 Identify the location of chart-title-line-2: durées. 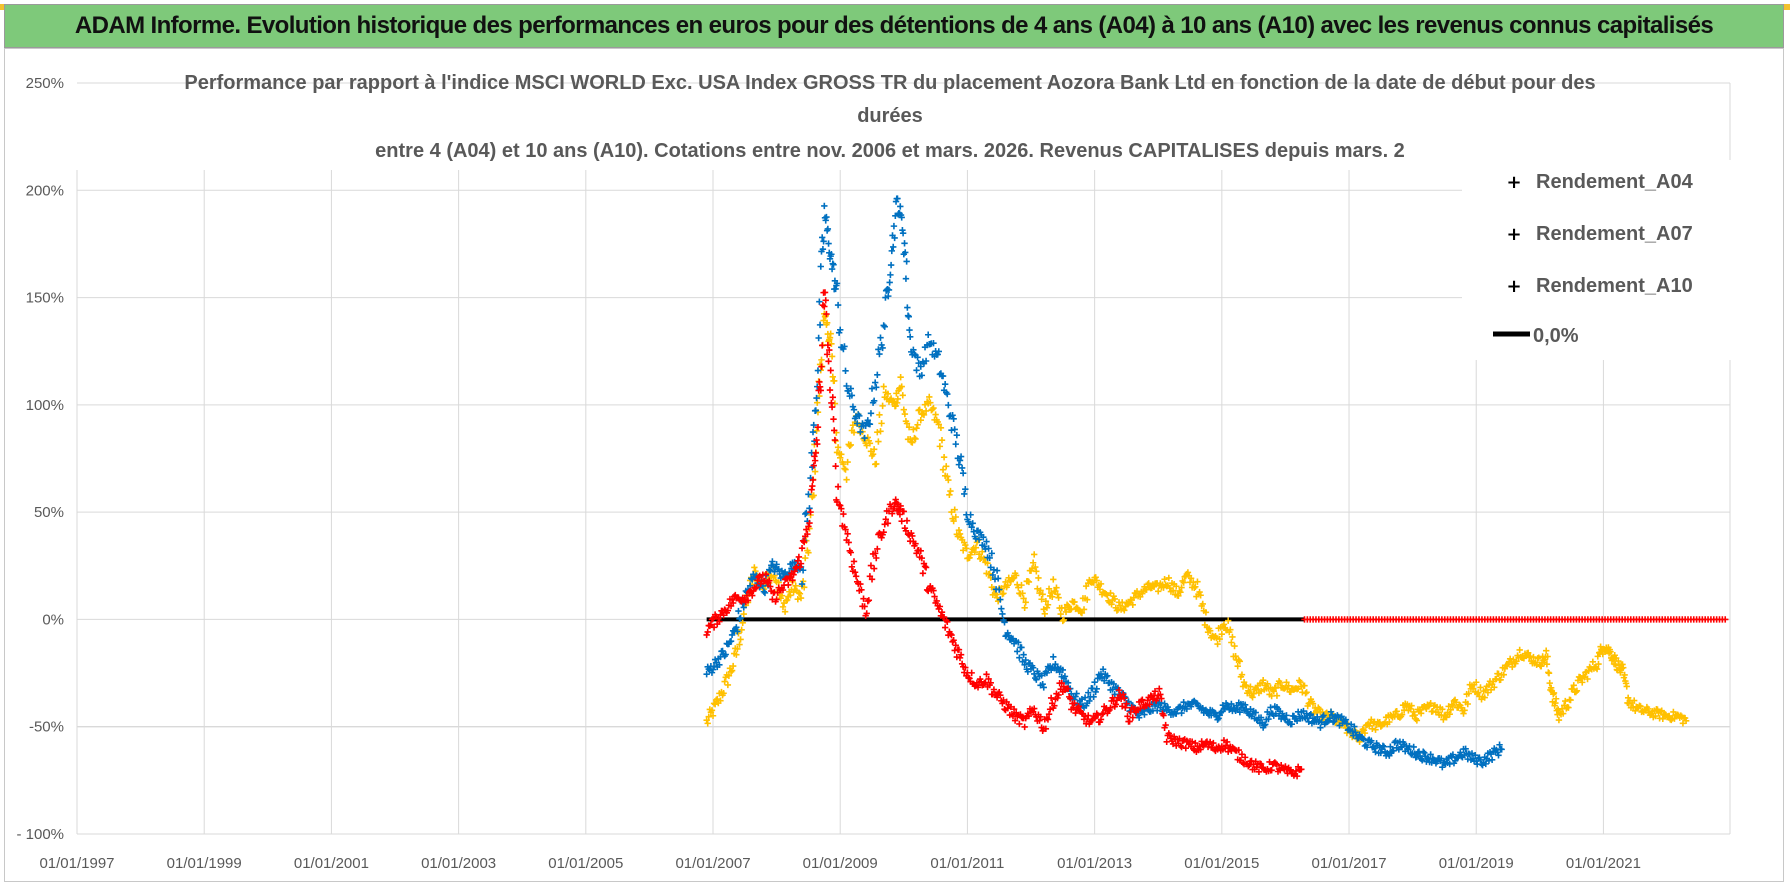
(890, 116).